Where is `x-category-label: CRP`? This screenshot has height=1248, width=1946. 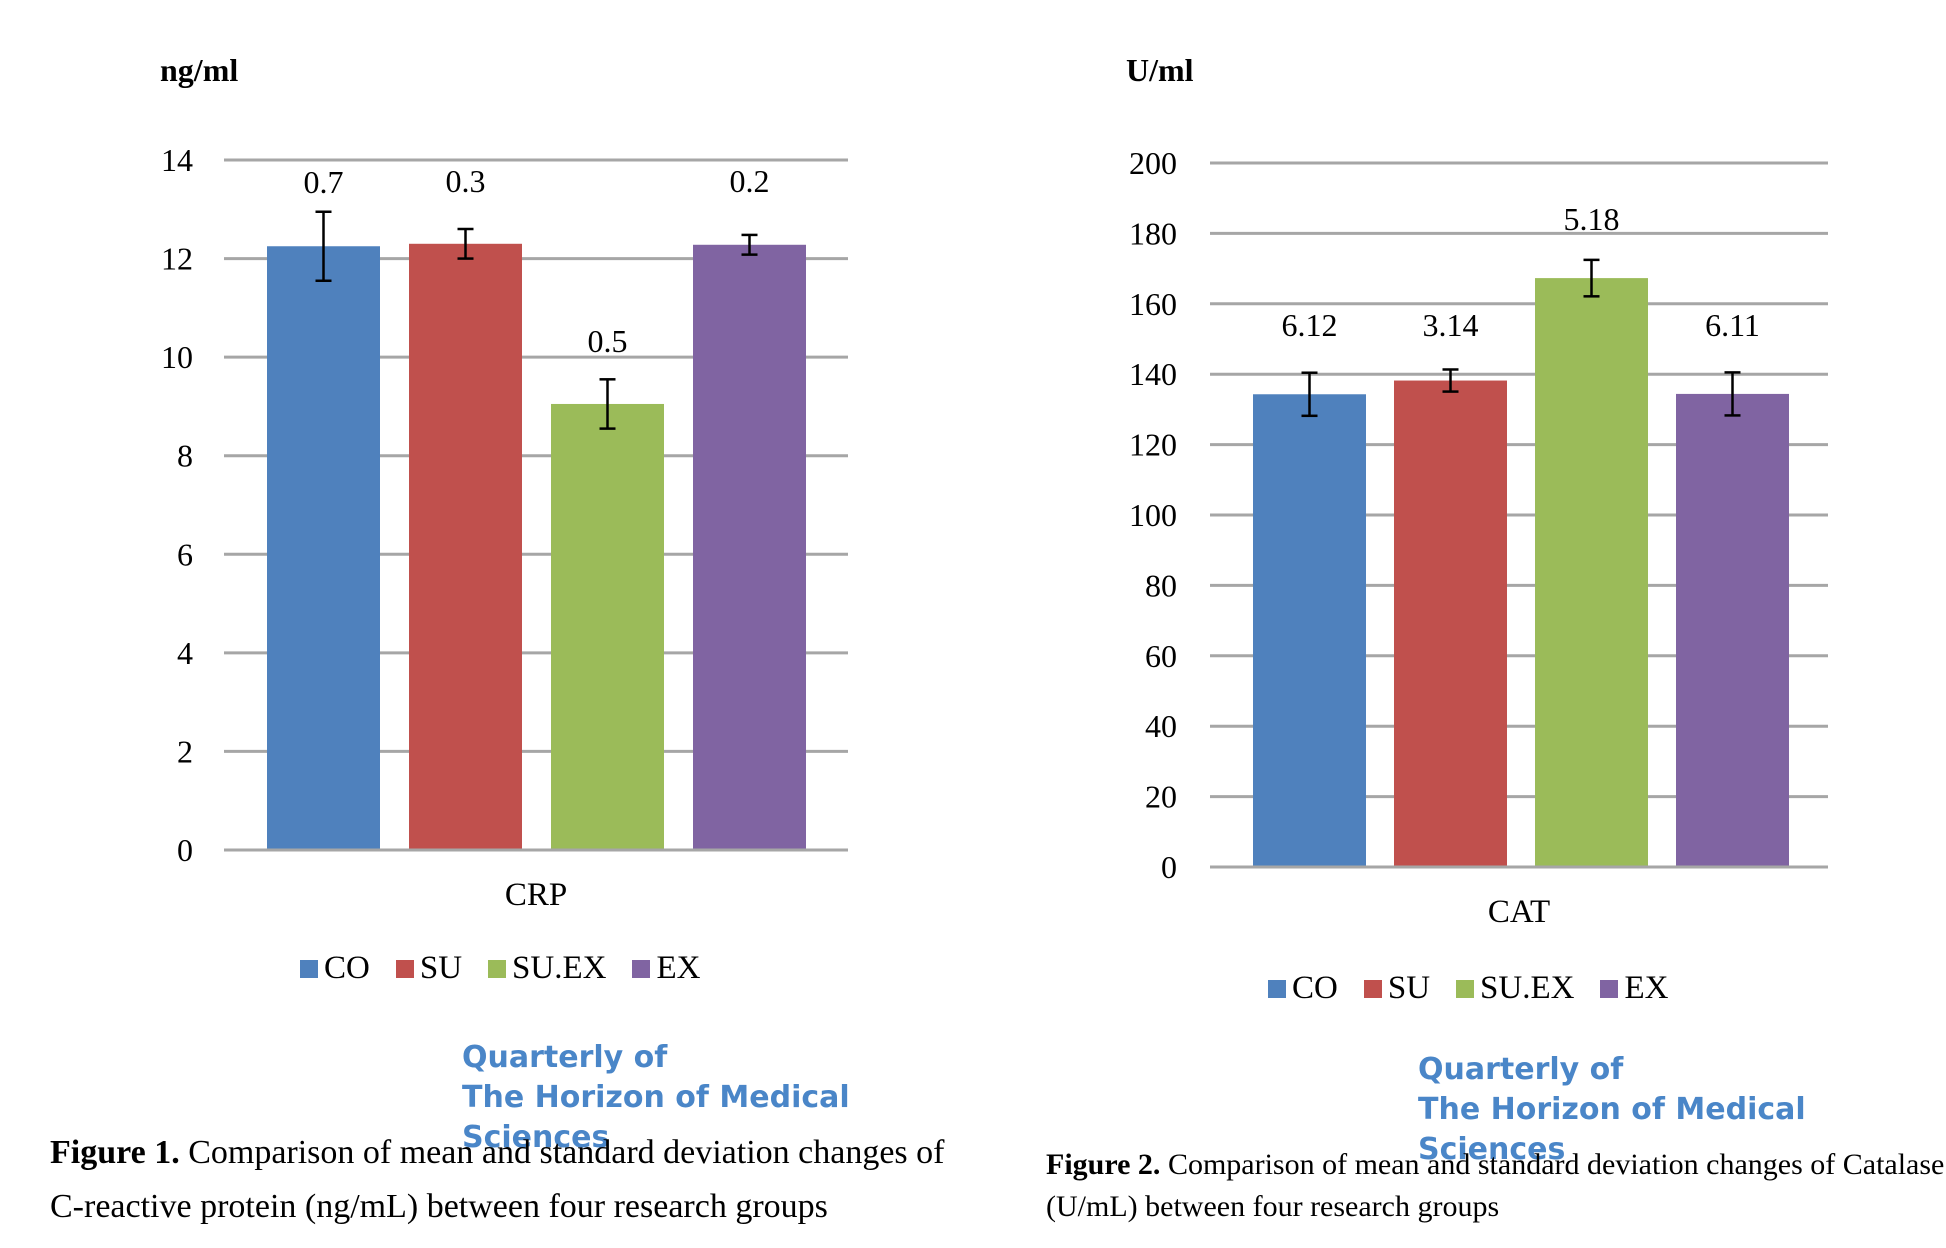
x-category-label: CRP is located at coordinates (536, 895).